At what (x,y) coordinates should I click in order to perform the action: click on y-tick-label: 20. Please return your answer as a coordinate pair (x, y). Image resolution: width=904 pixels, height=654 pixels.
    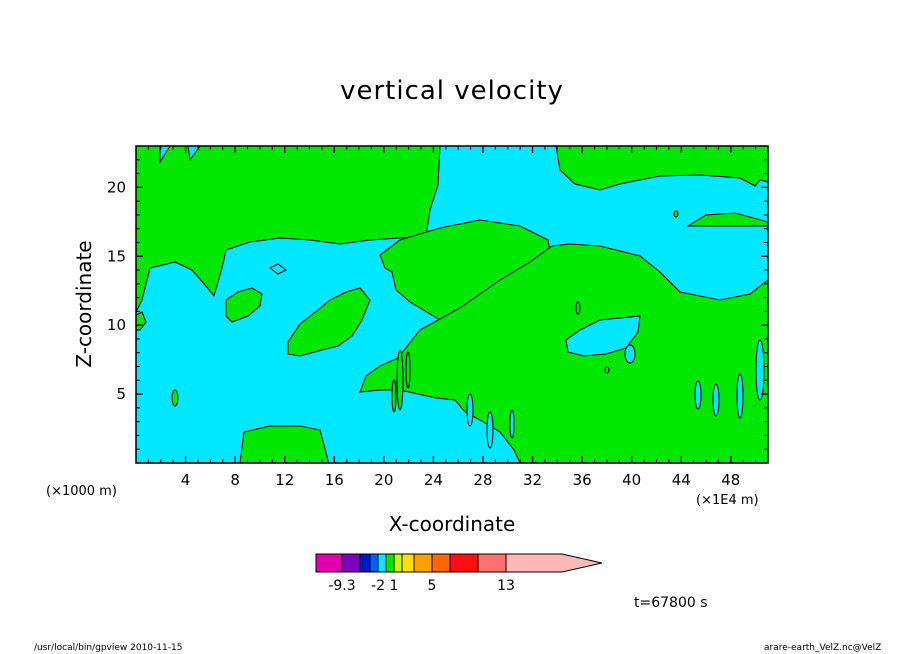
    Looking at the image, I should click on (116, 187).